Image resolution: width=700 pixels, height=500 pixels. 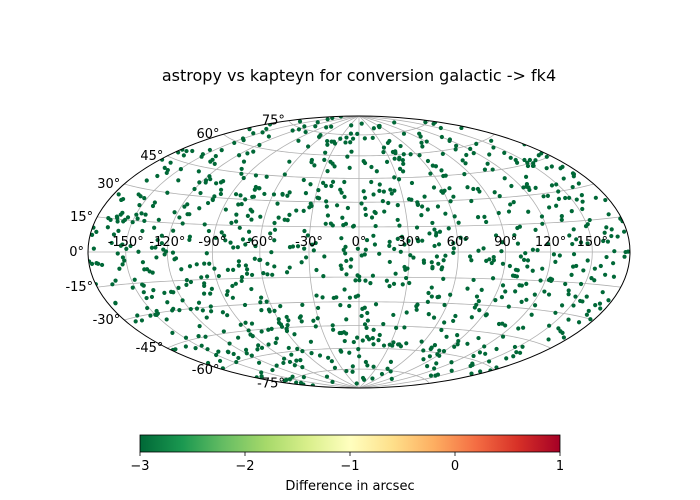 I want to click on colorbar: −3 −2 −1 0 1 Difference in arcsec, so click(x=347, y=464).